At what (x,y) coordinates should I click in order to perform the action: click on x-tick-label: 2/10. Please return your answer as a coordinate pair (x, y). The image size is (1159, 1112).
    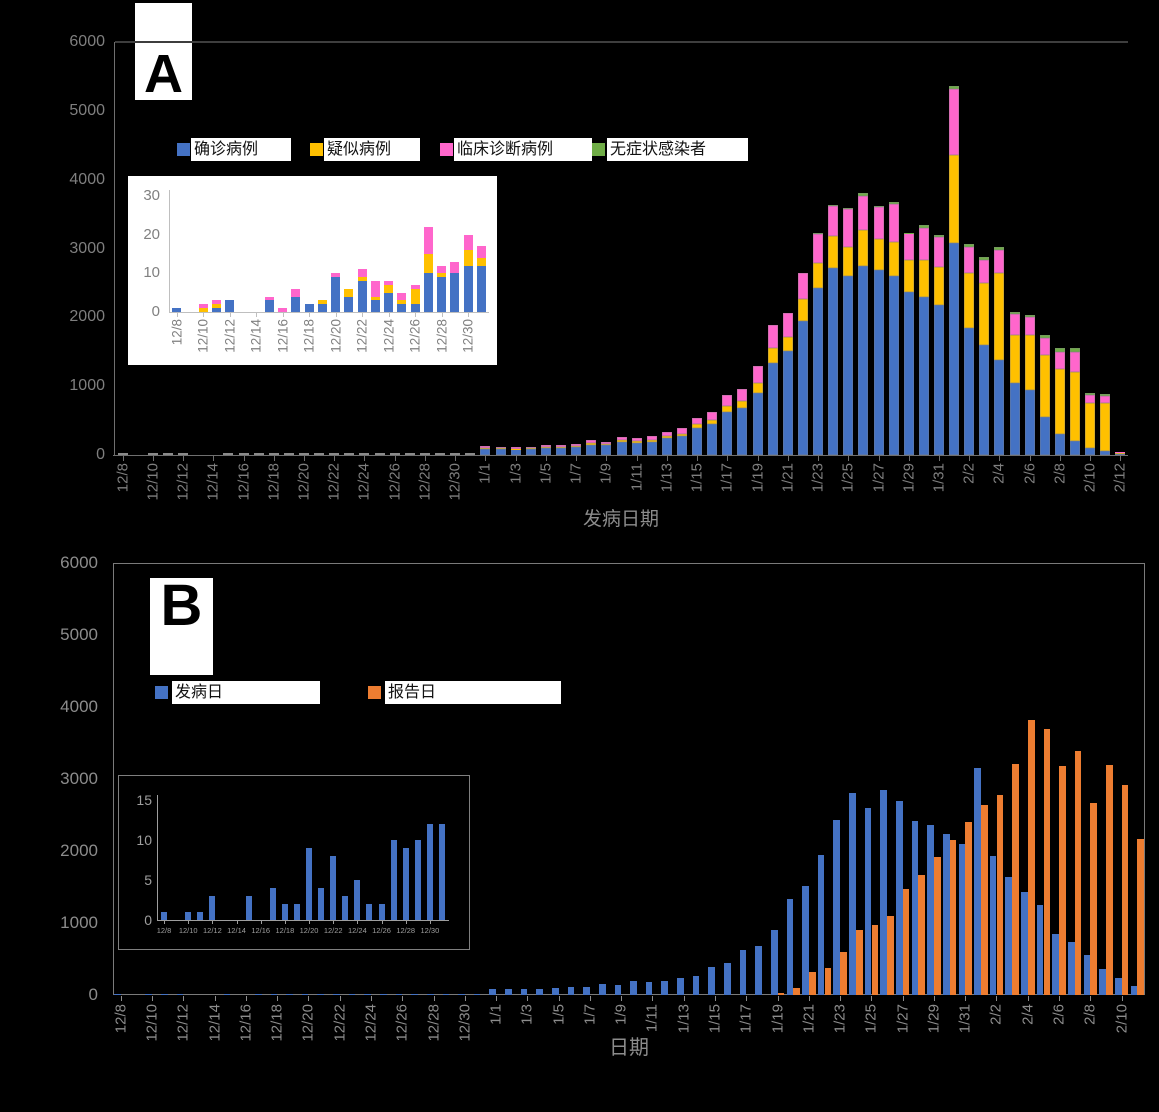
    Looking at the image, I should click on (1122, 1019).